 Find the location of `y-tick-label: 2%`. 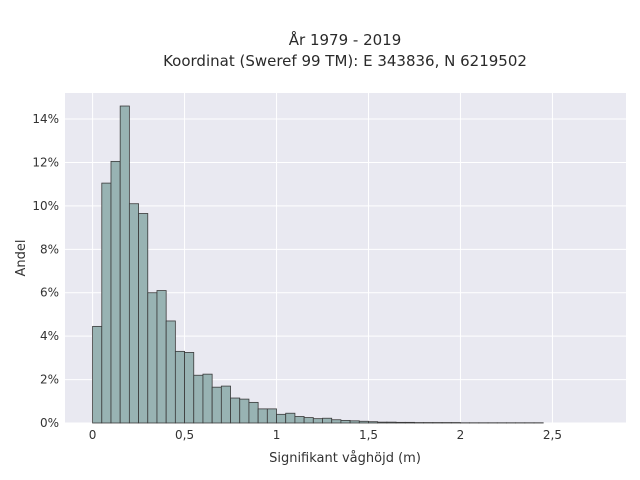

y-tick-label: 2% is located at coordinates (49, 380).